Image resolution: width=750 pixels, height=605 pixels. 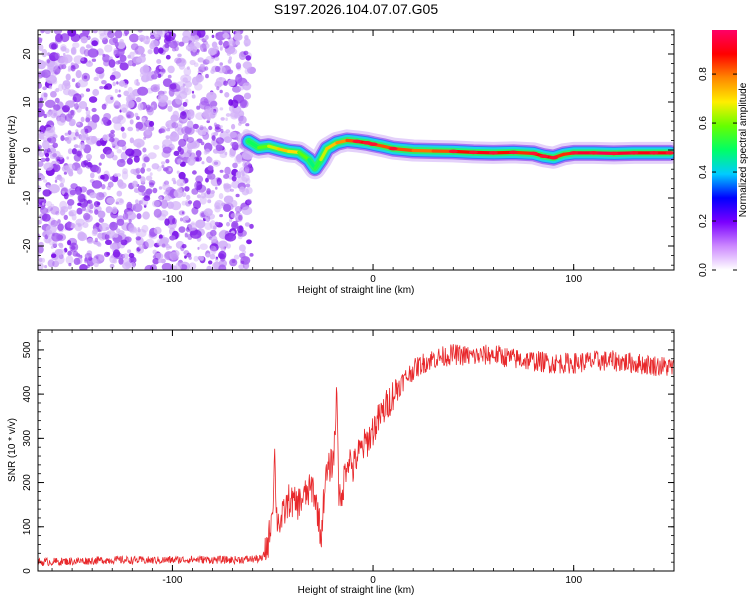 I want to click on top-y-axis-label: Frequency (Hz), so click(x=12, y=150).